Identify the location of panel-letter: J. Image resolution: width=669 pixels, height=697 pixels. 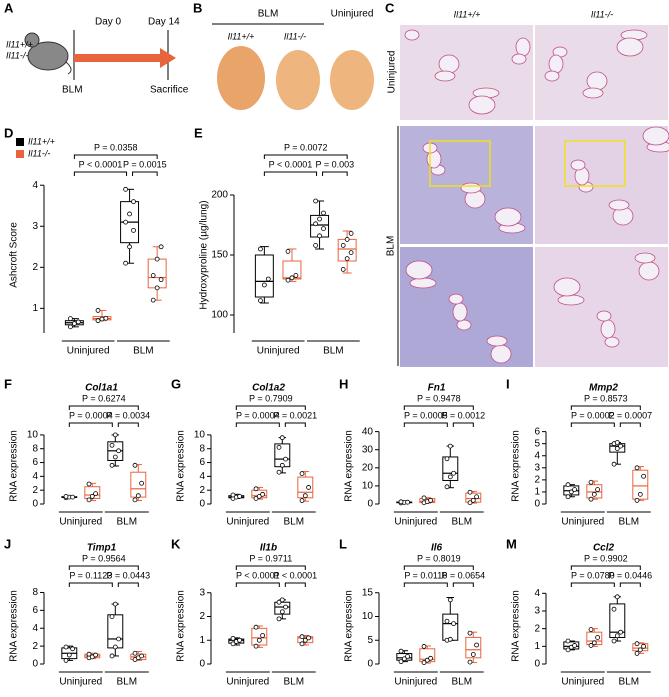
(7, 543).